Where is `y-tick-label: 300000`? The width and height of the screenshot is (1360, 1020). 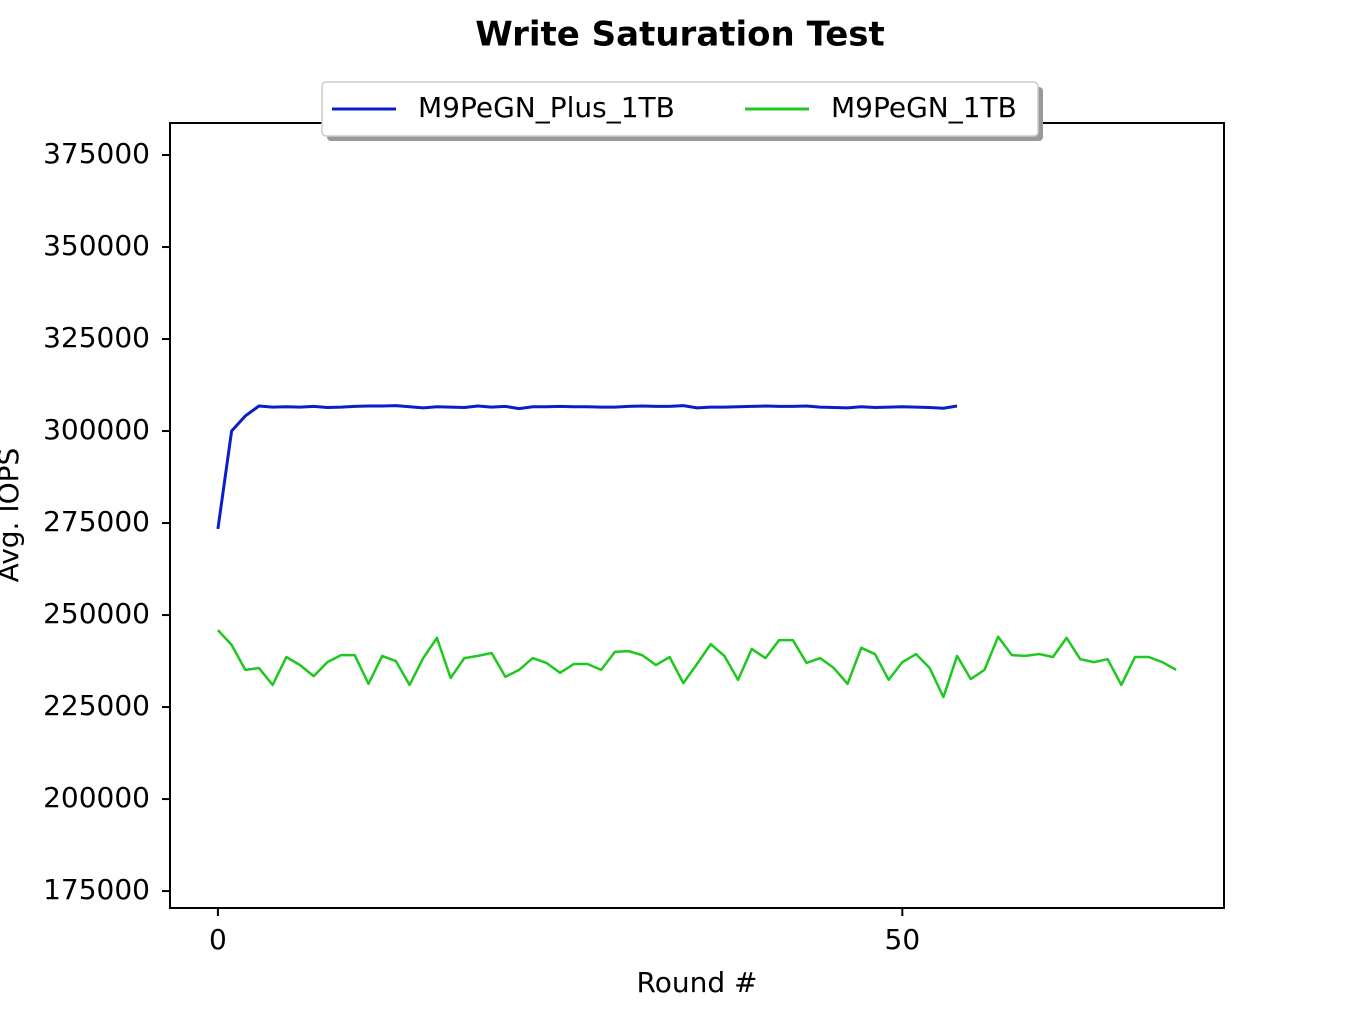
y-tick-label: 300000 is located at coordinates (96, 429).